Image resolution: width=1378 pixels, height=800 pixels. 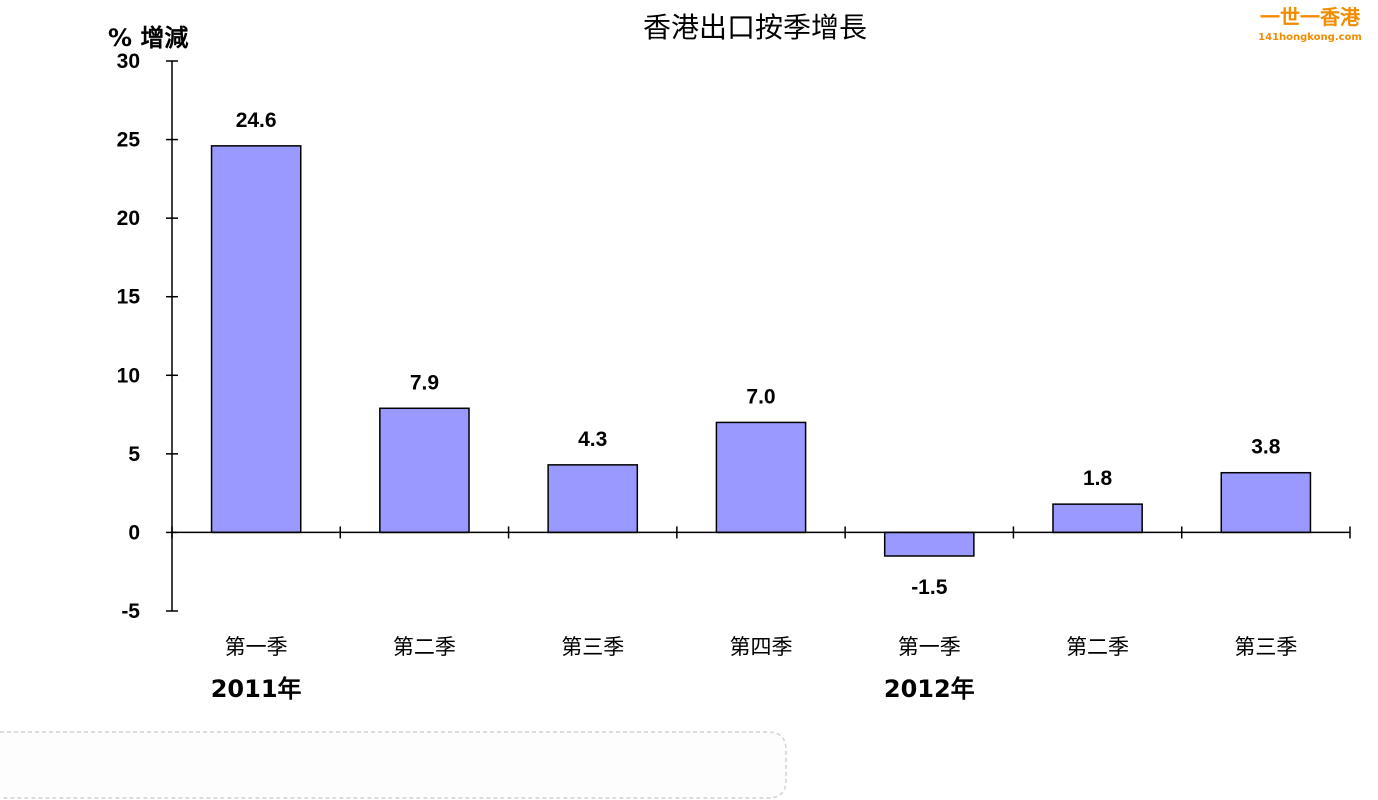 I want to click on category-label: 第四季, so click(x=761, y=647).